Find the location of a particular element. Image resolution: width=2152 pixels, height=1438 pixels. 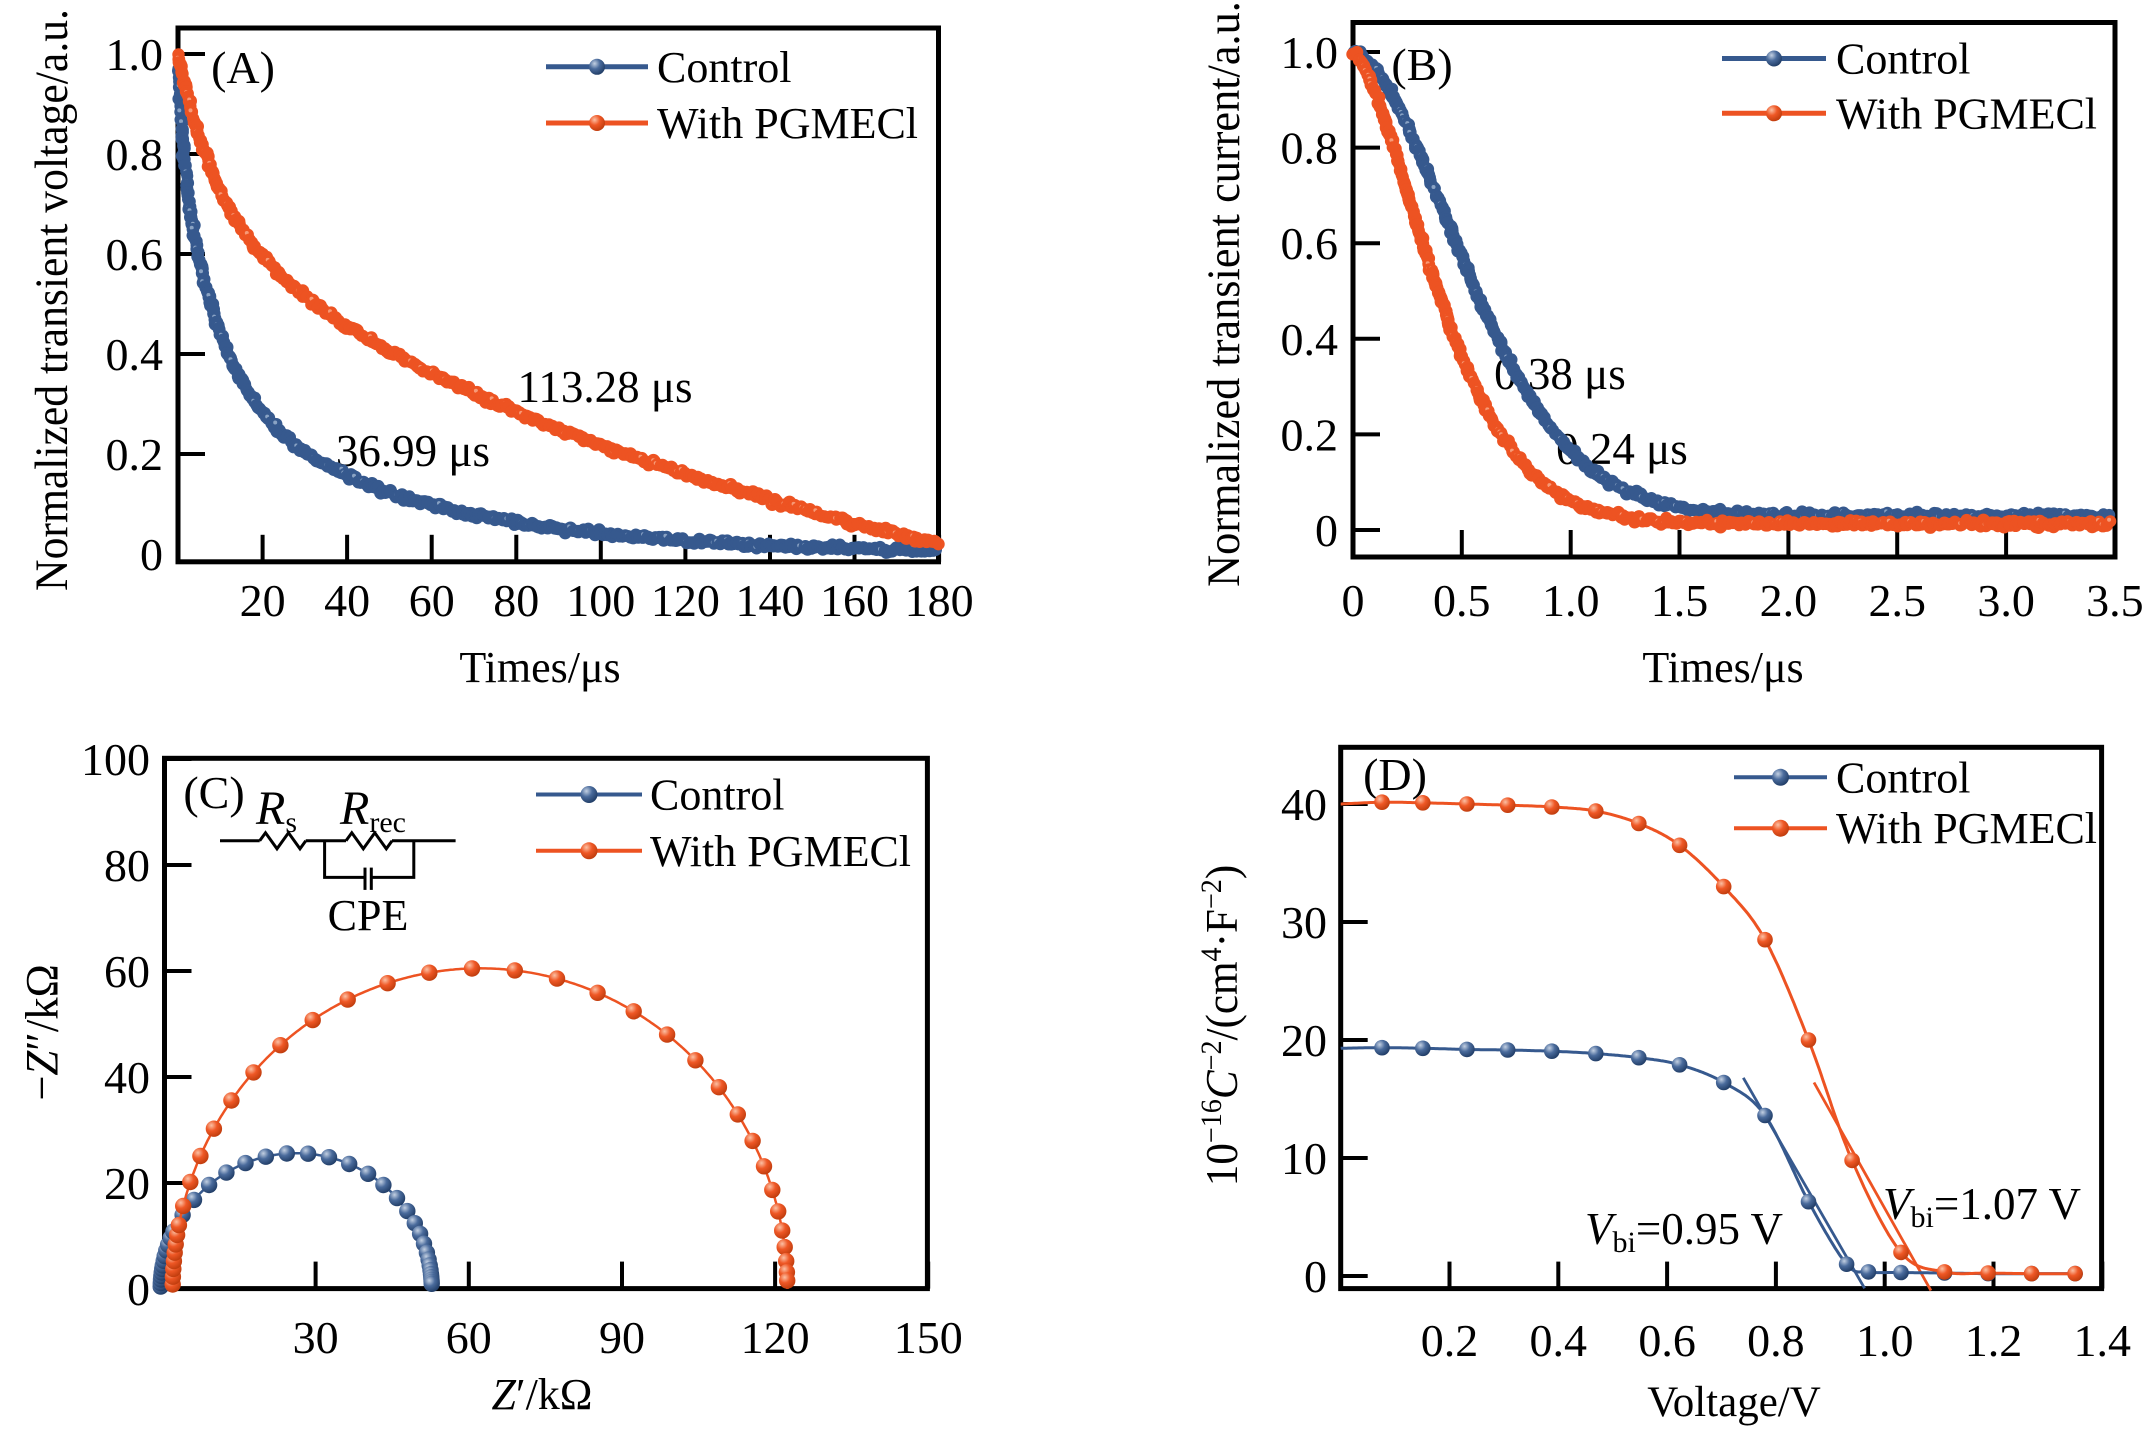

svg-text: −Z″/kΩ is located at coordinates (41, 1032).